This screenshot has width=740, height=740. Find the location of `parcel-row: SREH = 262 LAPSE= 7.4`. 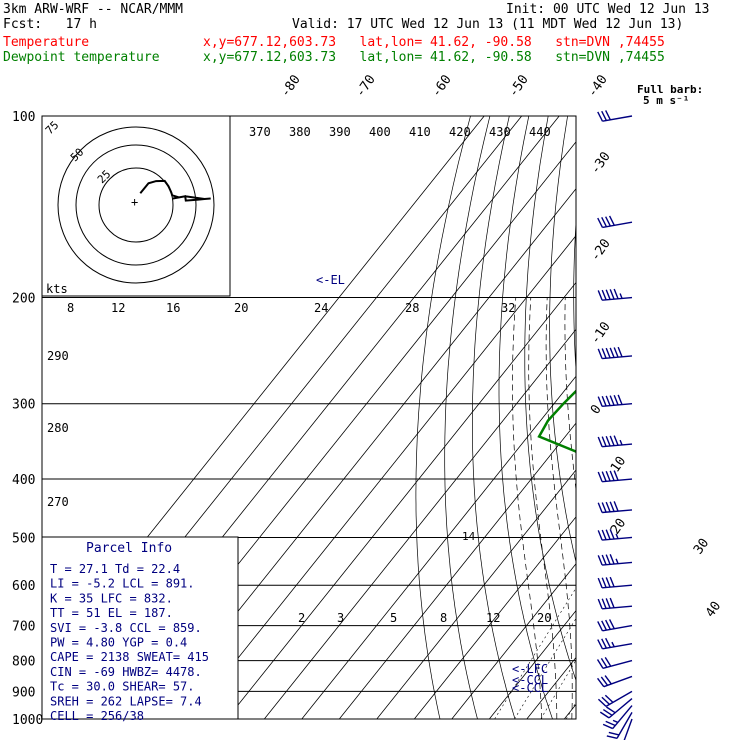

parcel-row: SREH = 262 LAPSE= 7.4 is located at coordinates (126, 701).